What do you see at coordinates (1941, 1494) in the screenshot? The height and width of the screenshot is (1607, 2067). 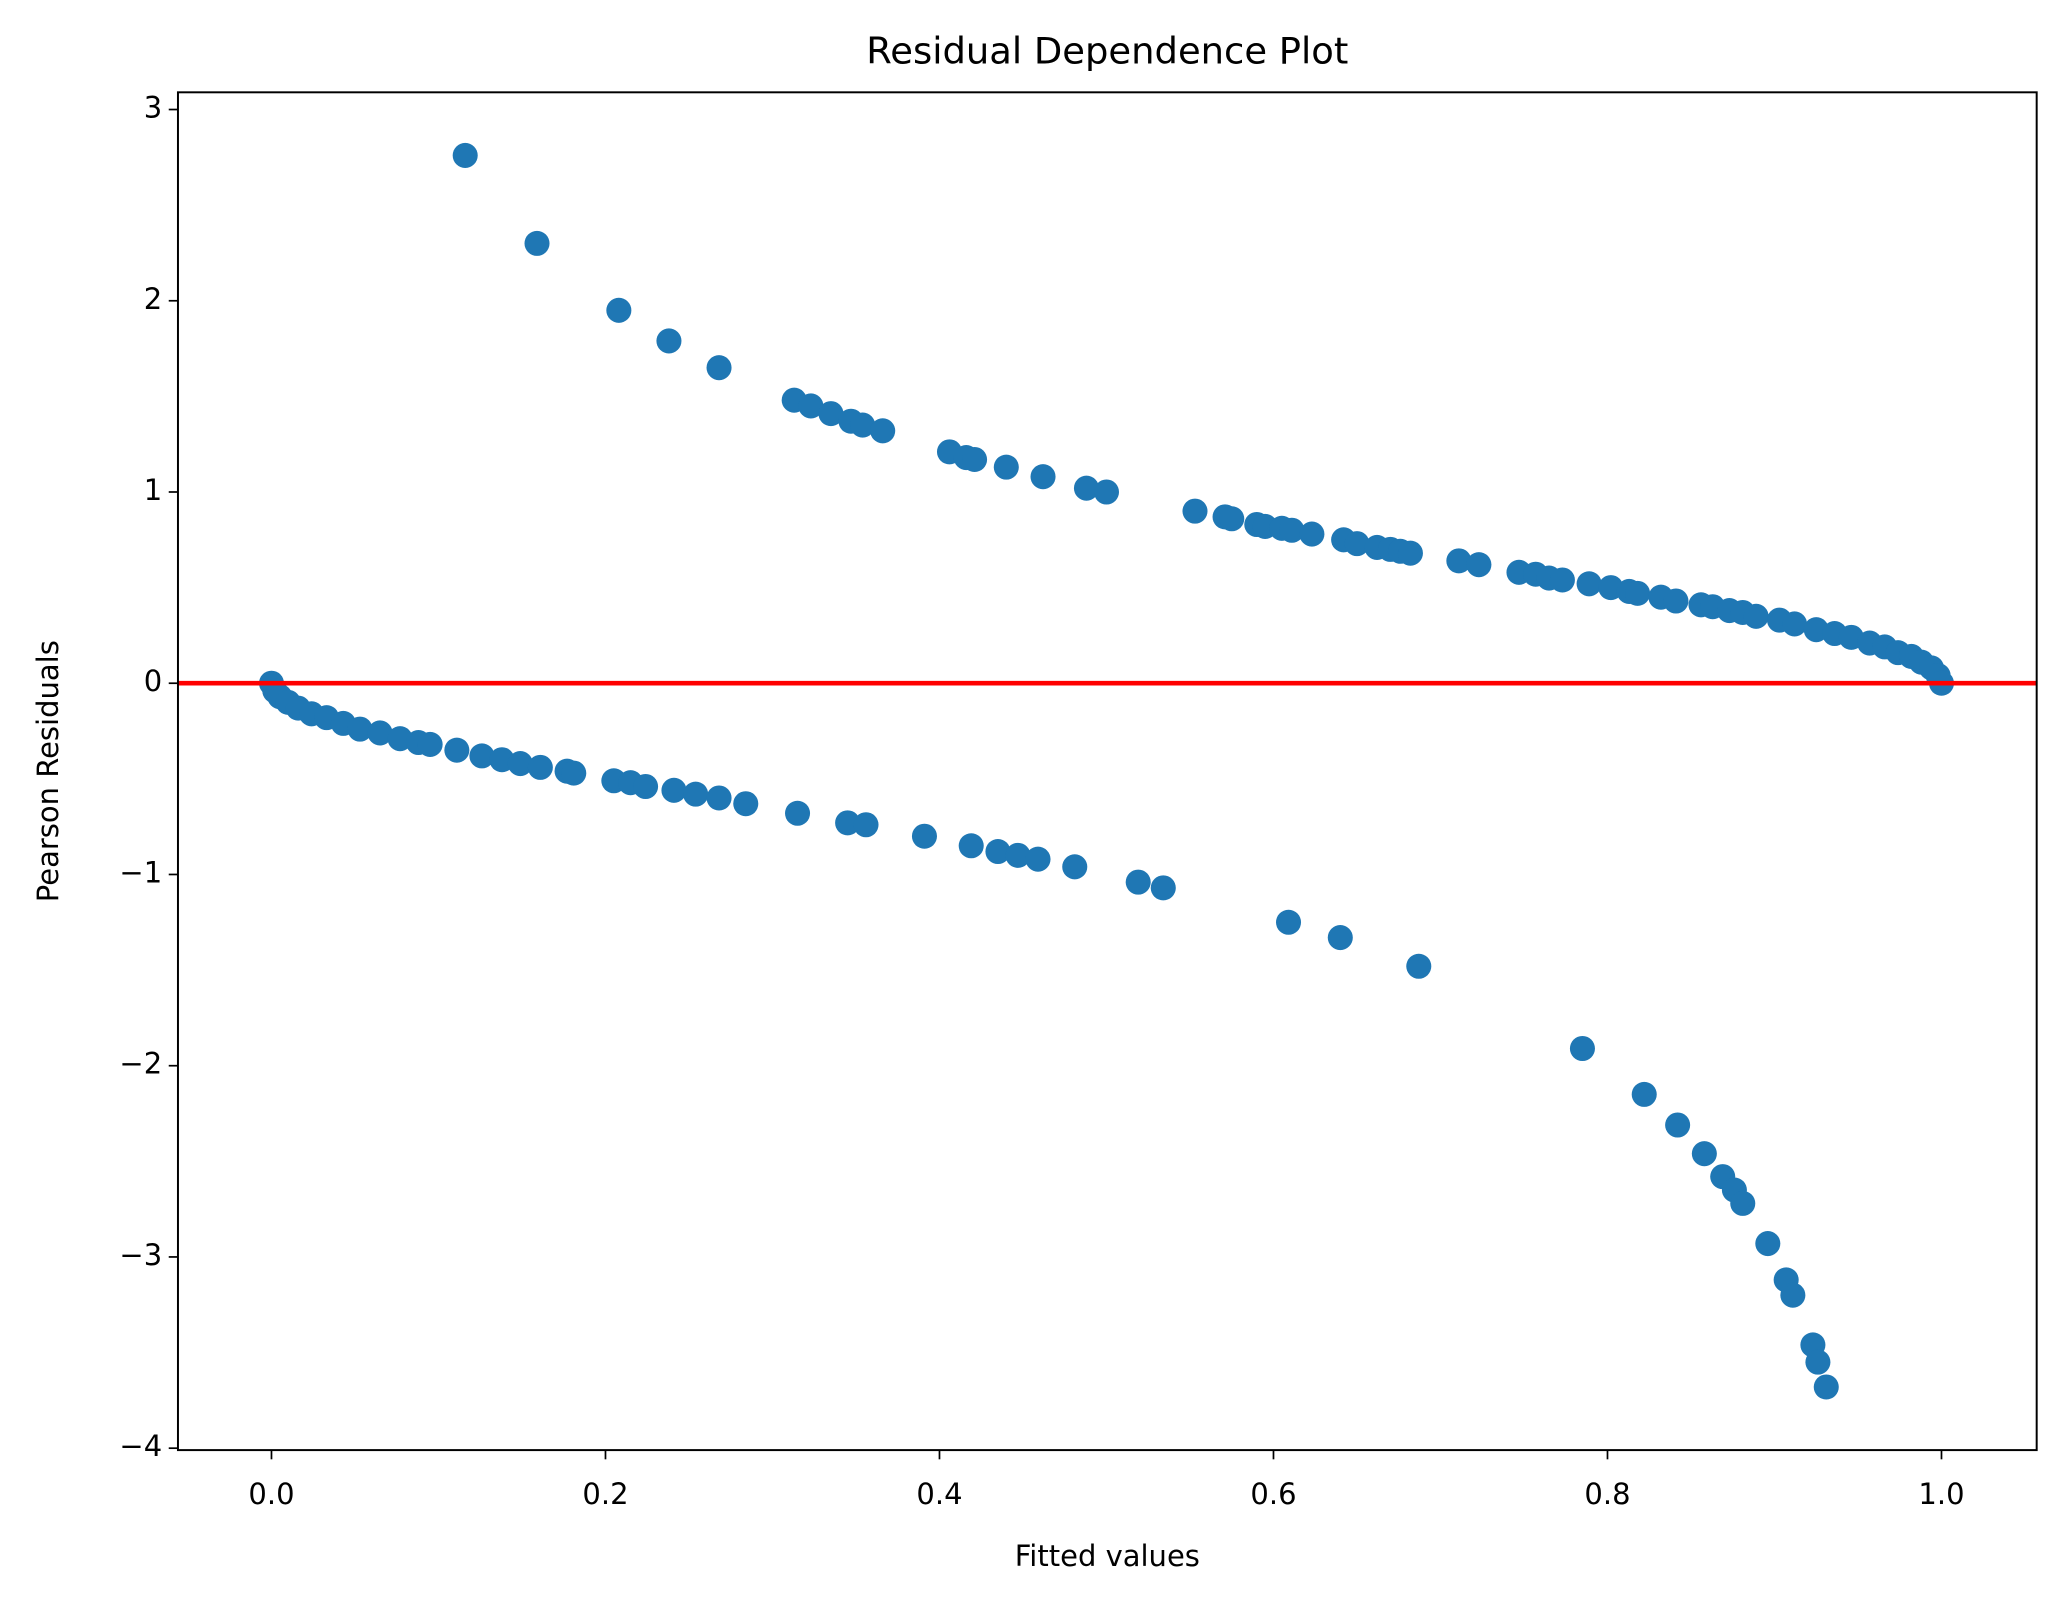 I see `x-tick-label: 1.0` at bounding box center [1941, 1494].